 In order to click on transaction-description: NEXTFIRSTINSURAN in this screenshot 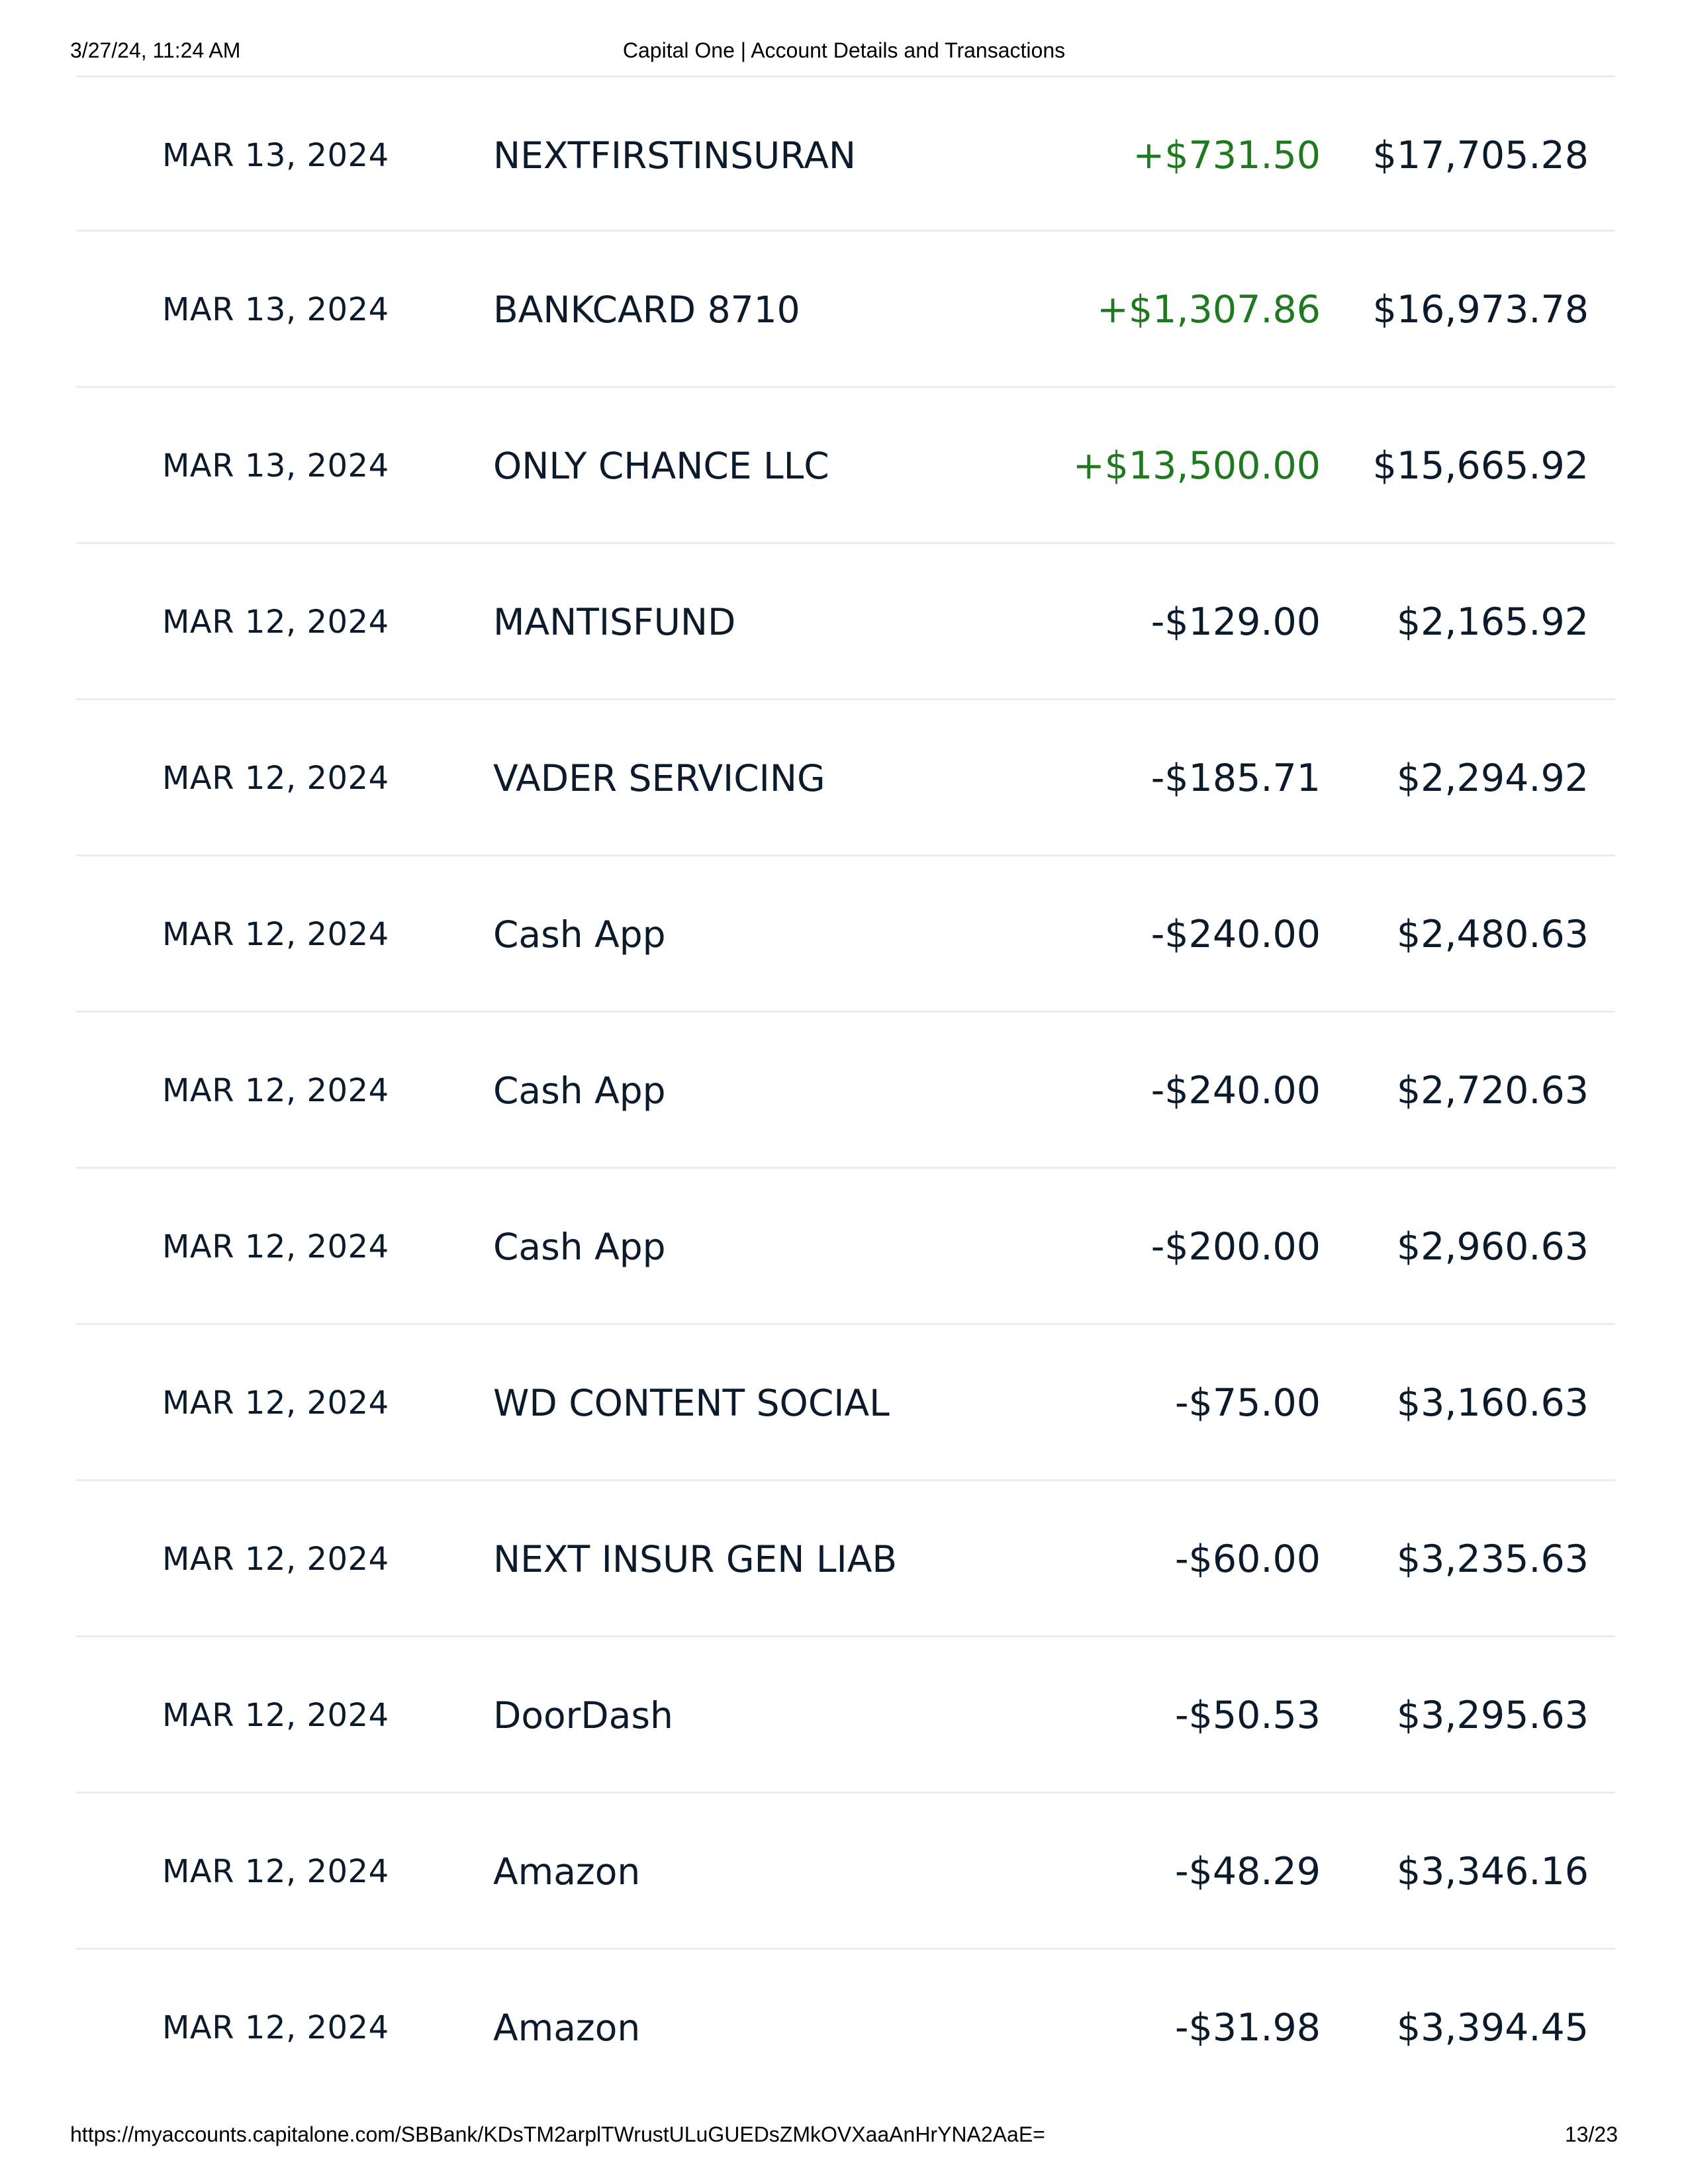, I will do `click(675, 155)`.